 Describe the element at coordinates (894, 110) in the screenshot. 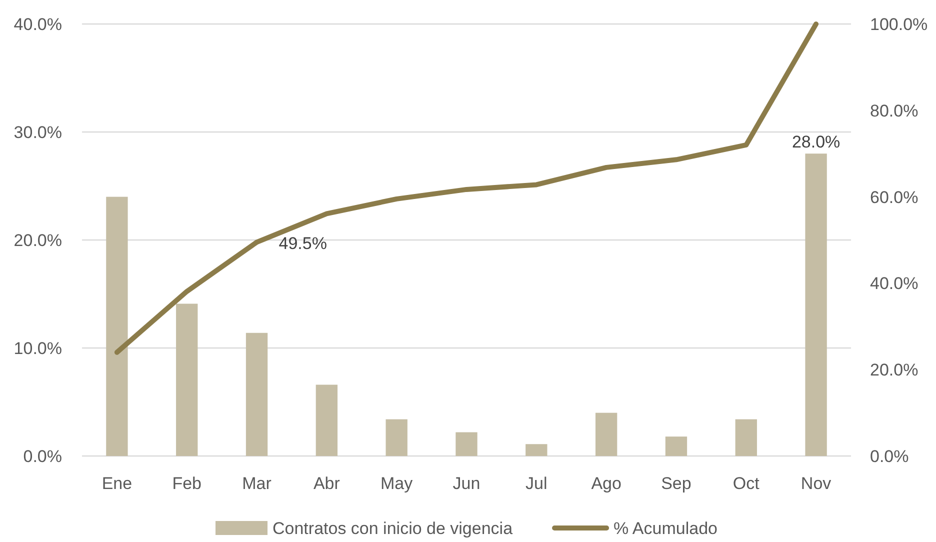

I see `y2-tick-label: 80.0%` at that location.